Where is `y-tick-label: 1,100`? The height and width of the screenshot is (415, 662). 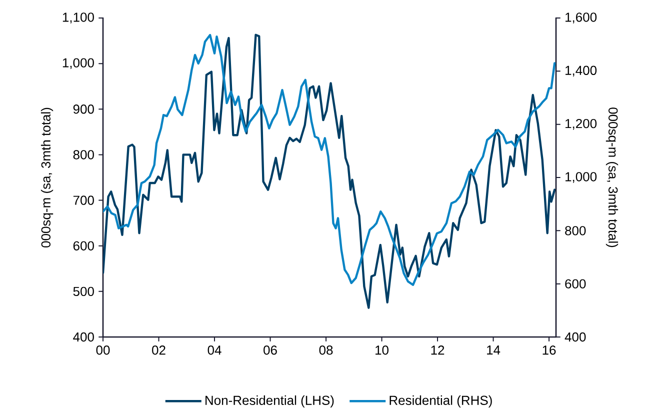 y-tick-label: 1,100 is located at coordinates (78, 18).